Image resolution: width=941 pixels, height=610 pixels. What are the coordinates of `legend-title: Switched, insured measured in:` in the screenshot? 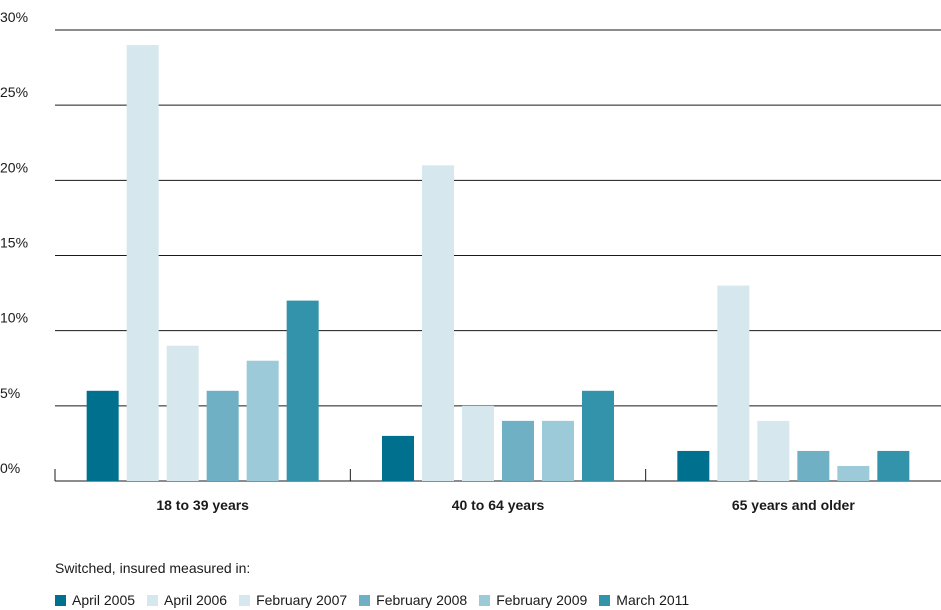 It's located at (153, 568).